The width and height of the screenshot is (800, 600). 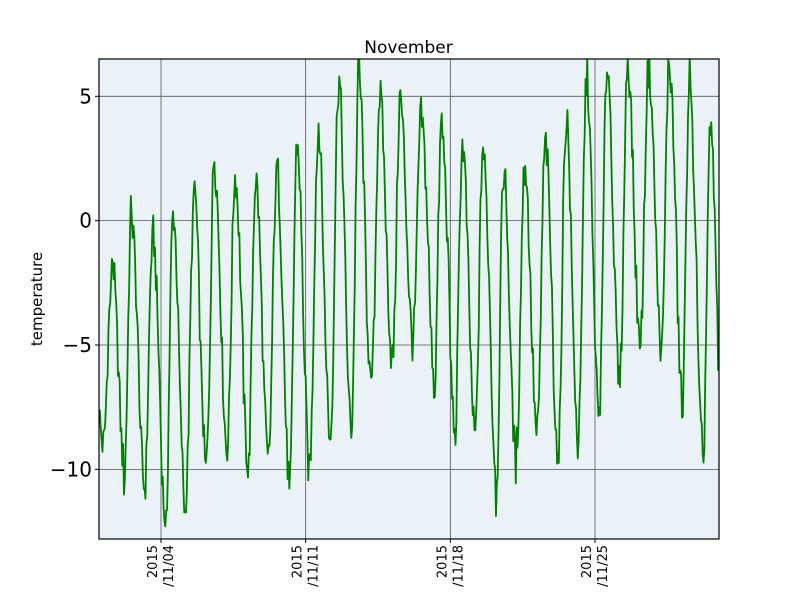 I want to click on y-tick-label: 0, so click(x=85, y=221).